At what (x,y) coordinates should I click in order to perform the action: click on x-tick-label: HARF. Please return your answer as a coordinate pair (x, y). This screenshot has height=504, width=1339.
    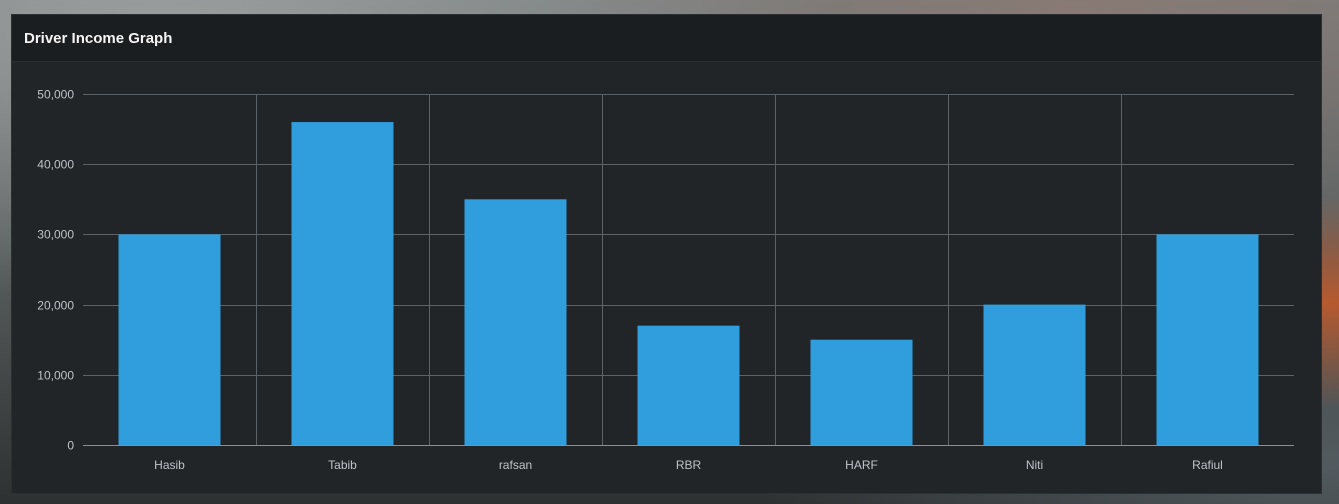
    Looking at the image, I should click on (861, 465).